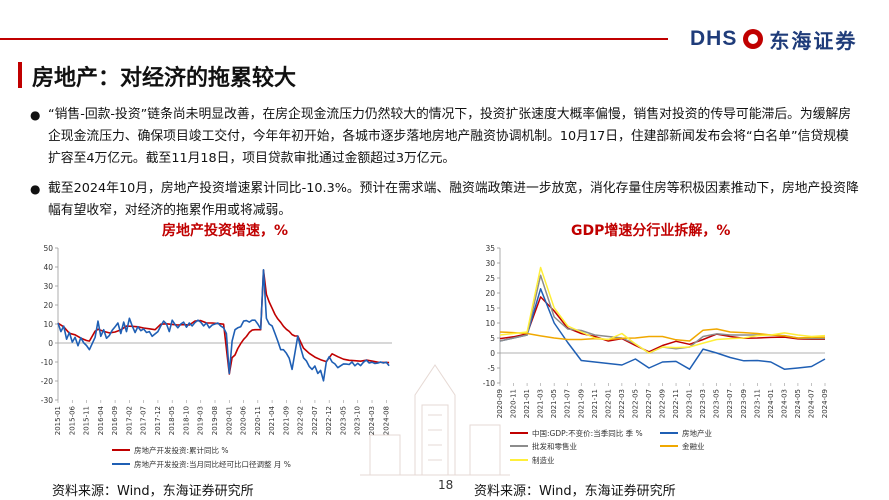 Image resolution: width=889 pixels, height=500 pixels. I want to click on header-red-line, so click(334, 39).